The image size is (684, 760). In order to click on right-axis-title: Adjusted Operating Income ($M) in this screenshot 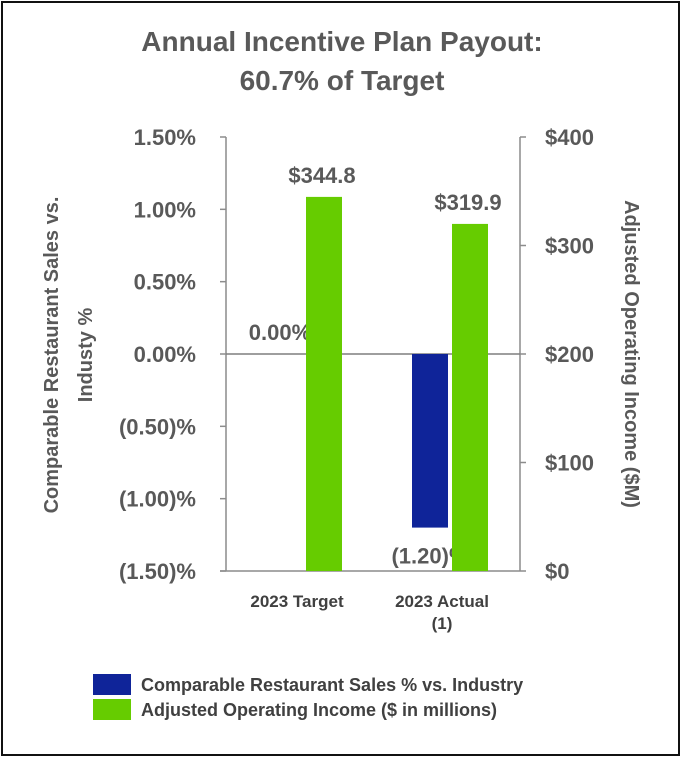, I will do `click(631, 354)`.